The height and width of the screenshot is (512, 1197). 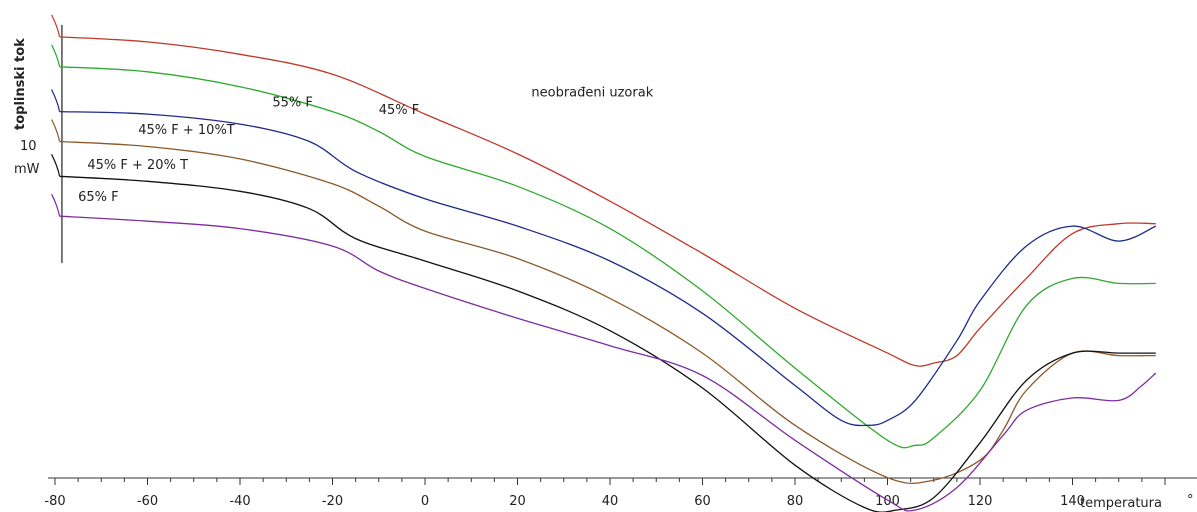 What do you see at coordinates (147, 501) in the screenshot?
I see `x-tick-label: -60` at bounding box center [147, 501].